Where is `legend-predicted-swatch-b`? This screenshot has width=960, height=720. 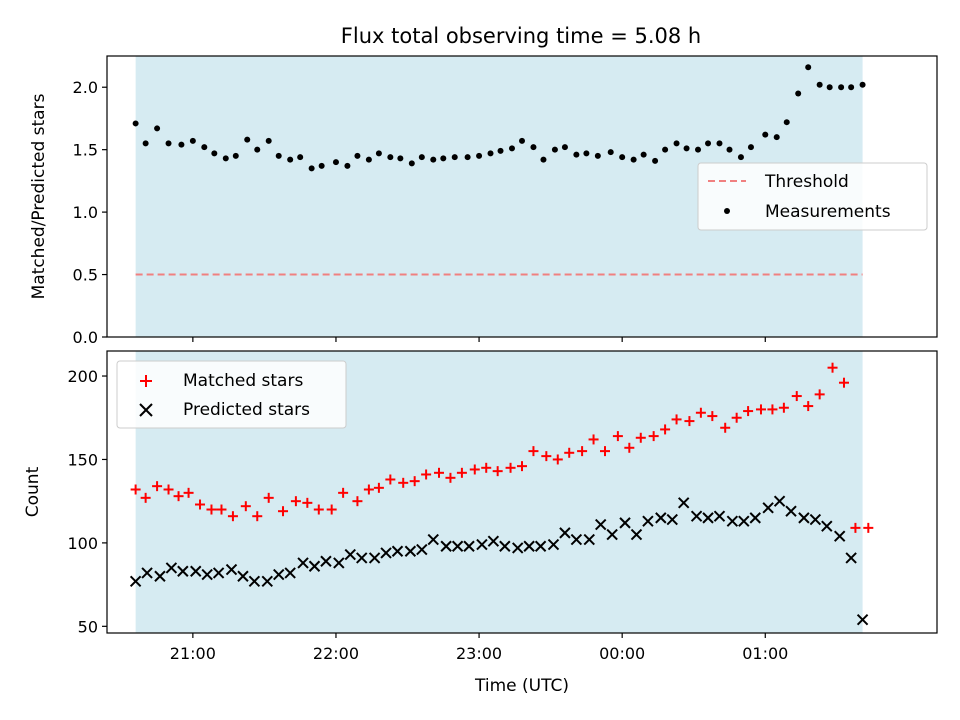 legend-predicted-swatch-b is located at coordinates (146, 410).